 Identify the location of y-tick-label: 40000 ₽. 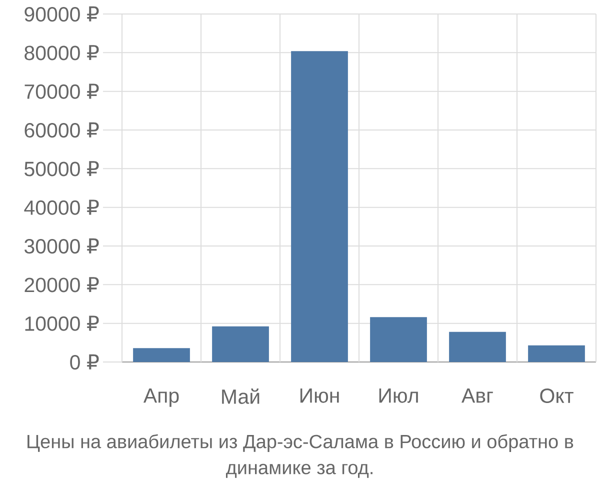
(61, 207).